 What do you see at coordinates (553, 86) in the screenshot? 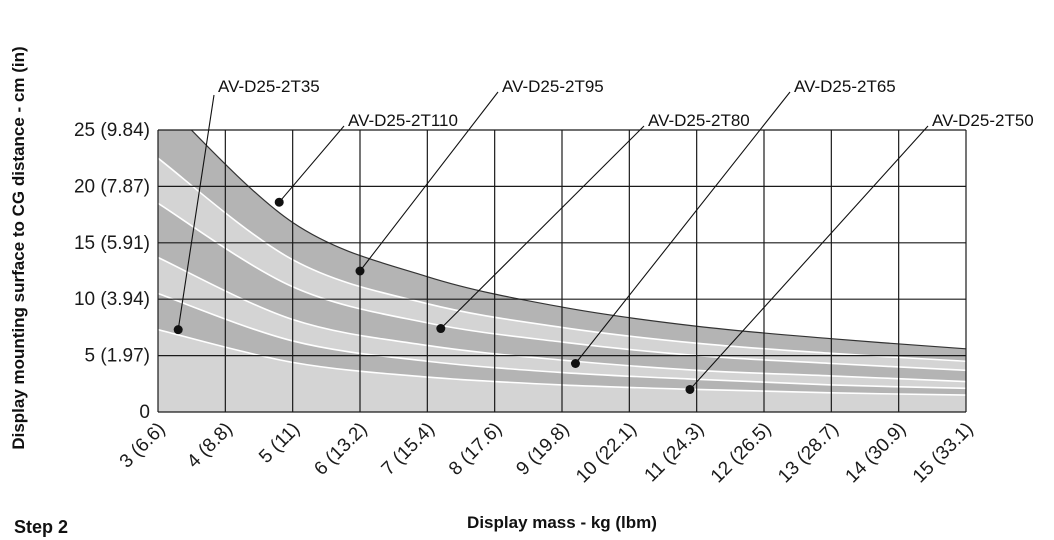
I see `series-label-av-d25-2t95: AV-D25-2T95` at bounding box center [553, 86].